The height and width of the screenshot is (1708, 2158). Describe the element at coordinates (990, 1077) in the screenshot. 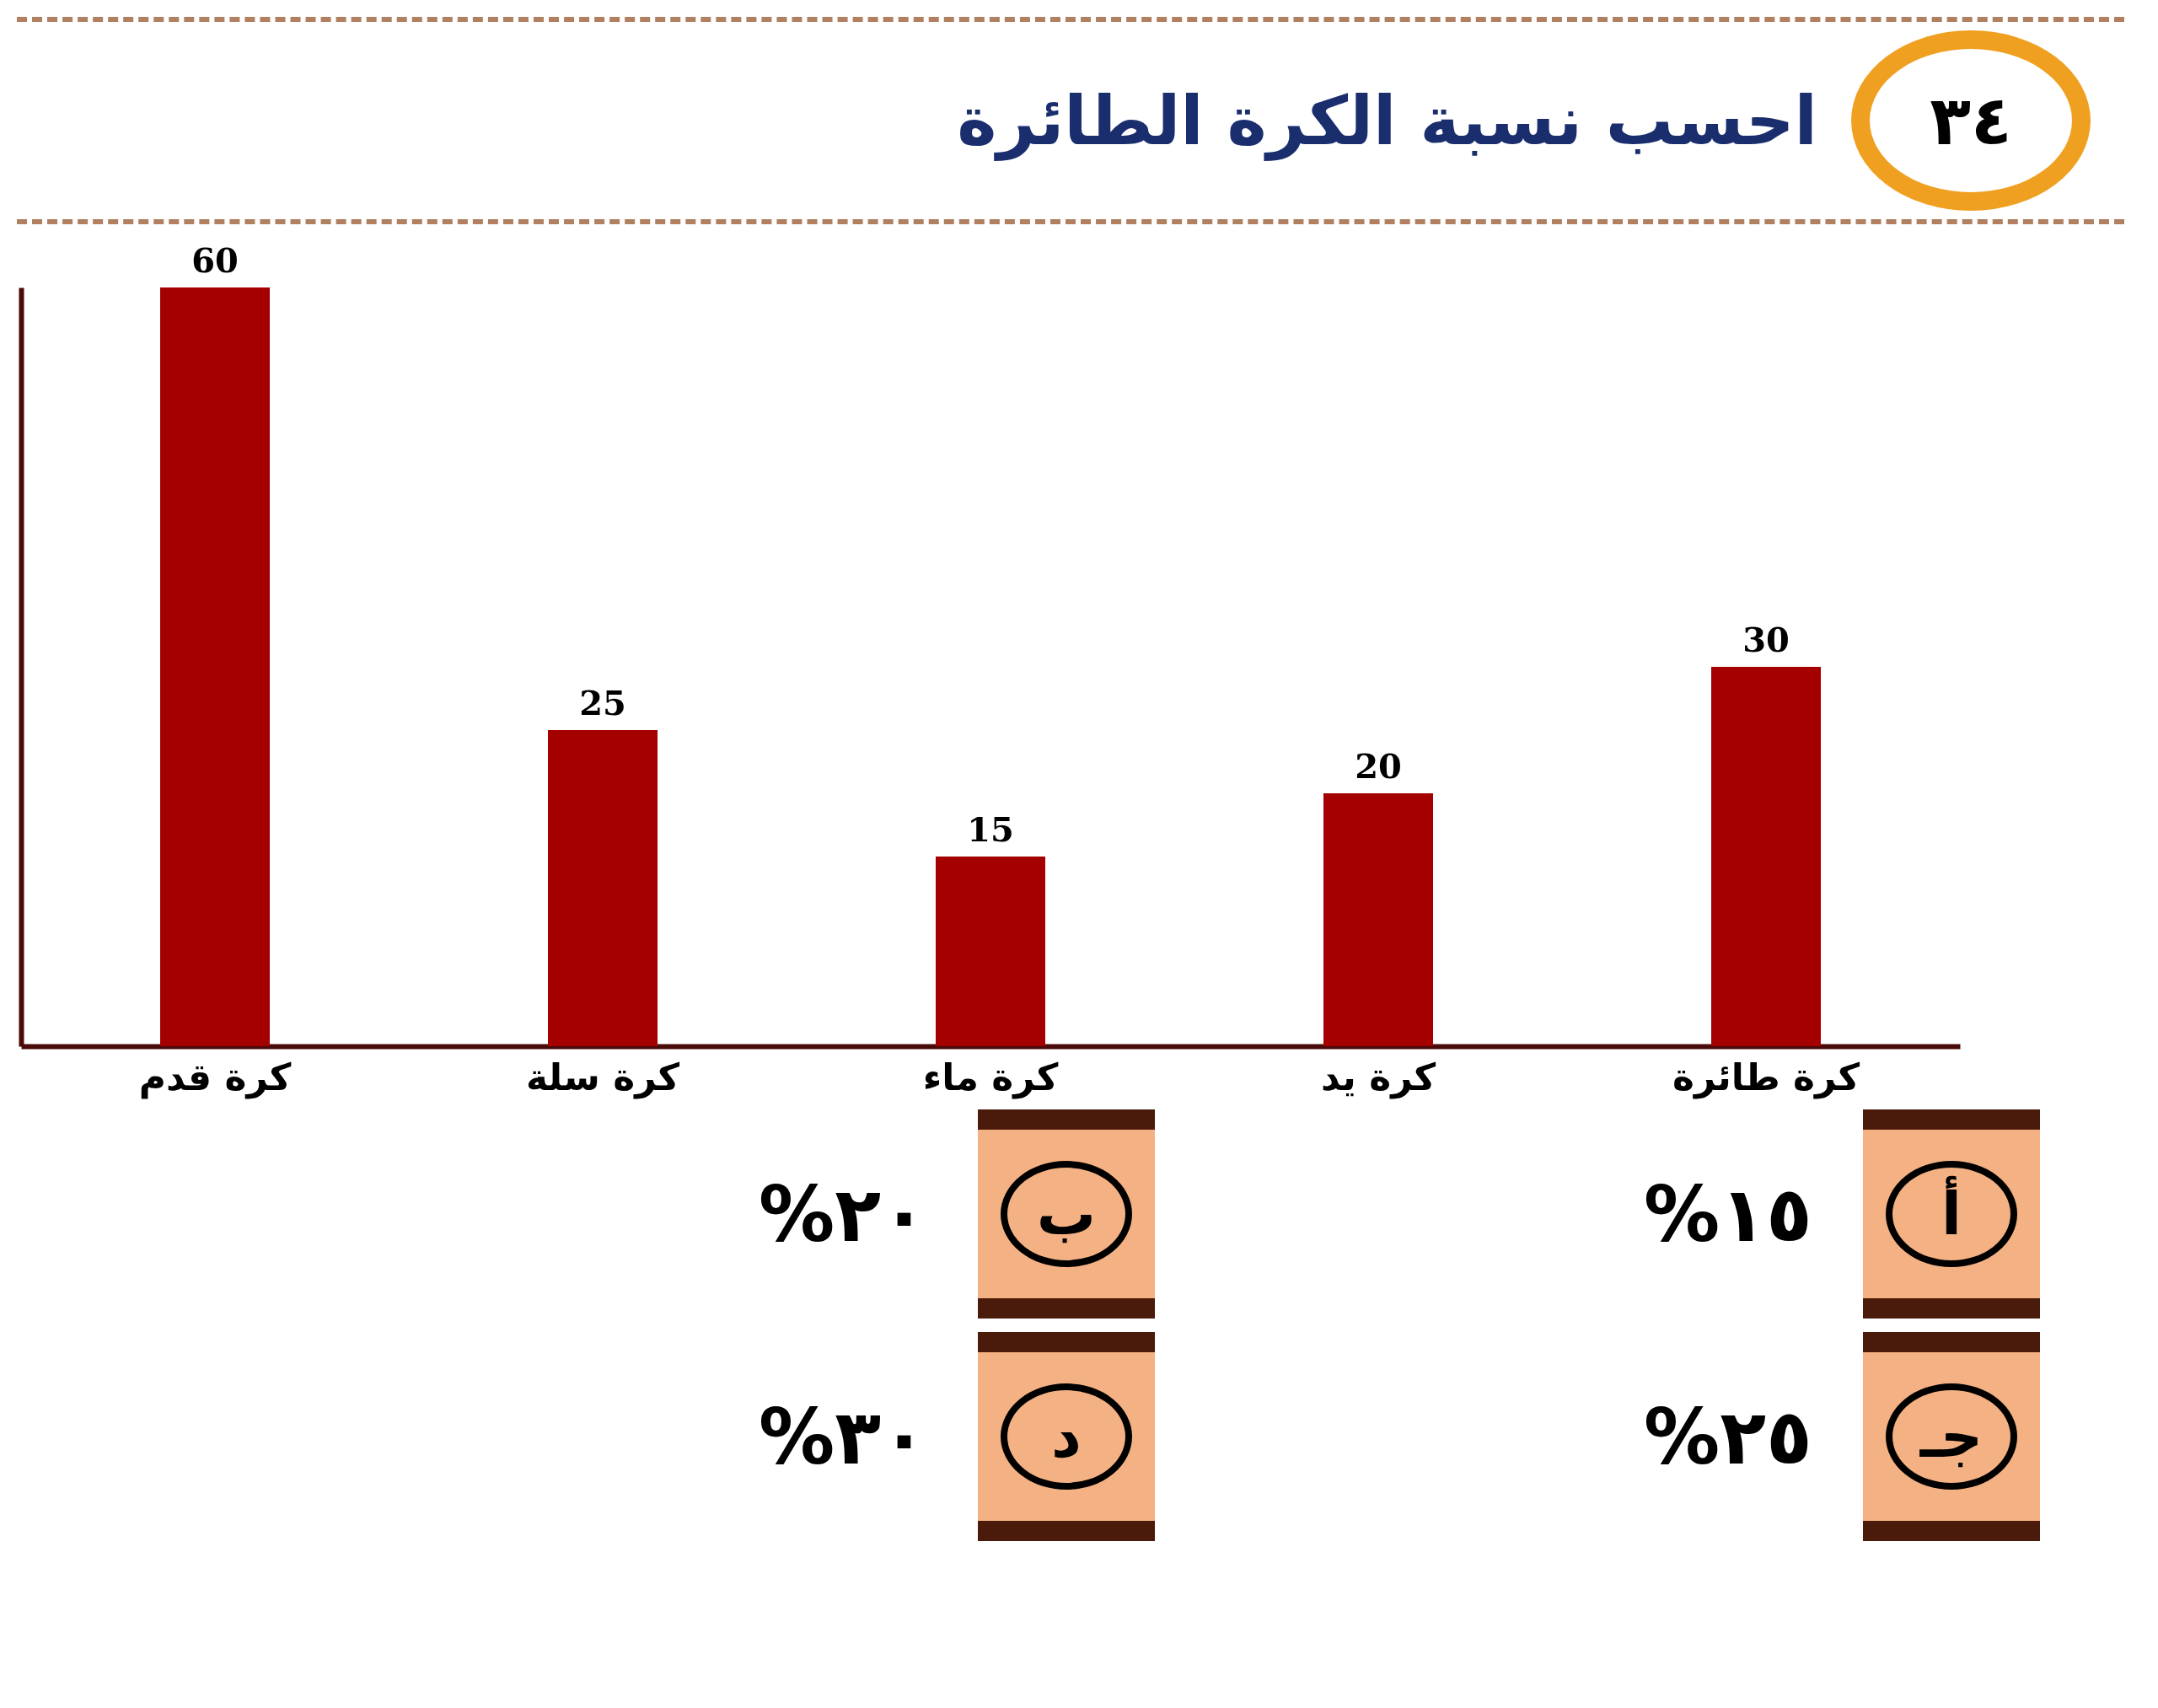

I see `x-tick-label: كرة ماء` at that location.